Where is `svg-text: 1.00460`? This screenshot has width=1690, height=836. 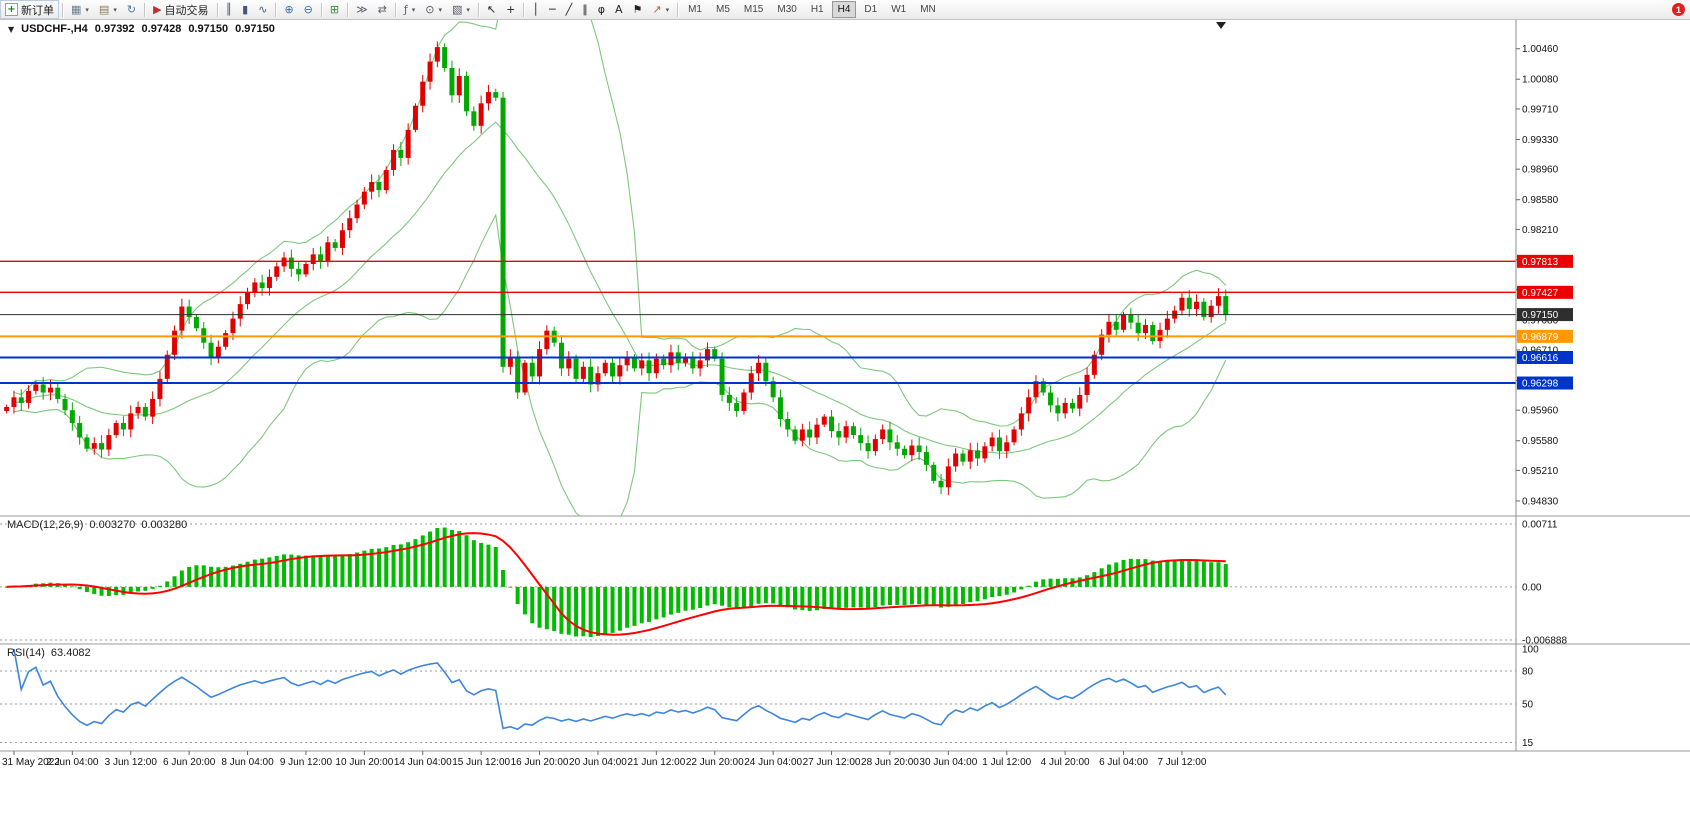
svg-text: 1.00460 is located at coordinates (1540, 49).